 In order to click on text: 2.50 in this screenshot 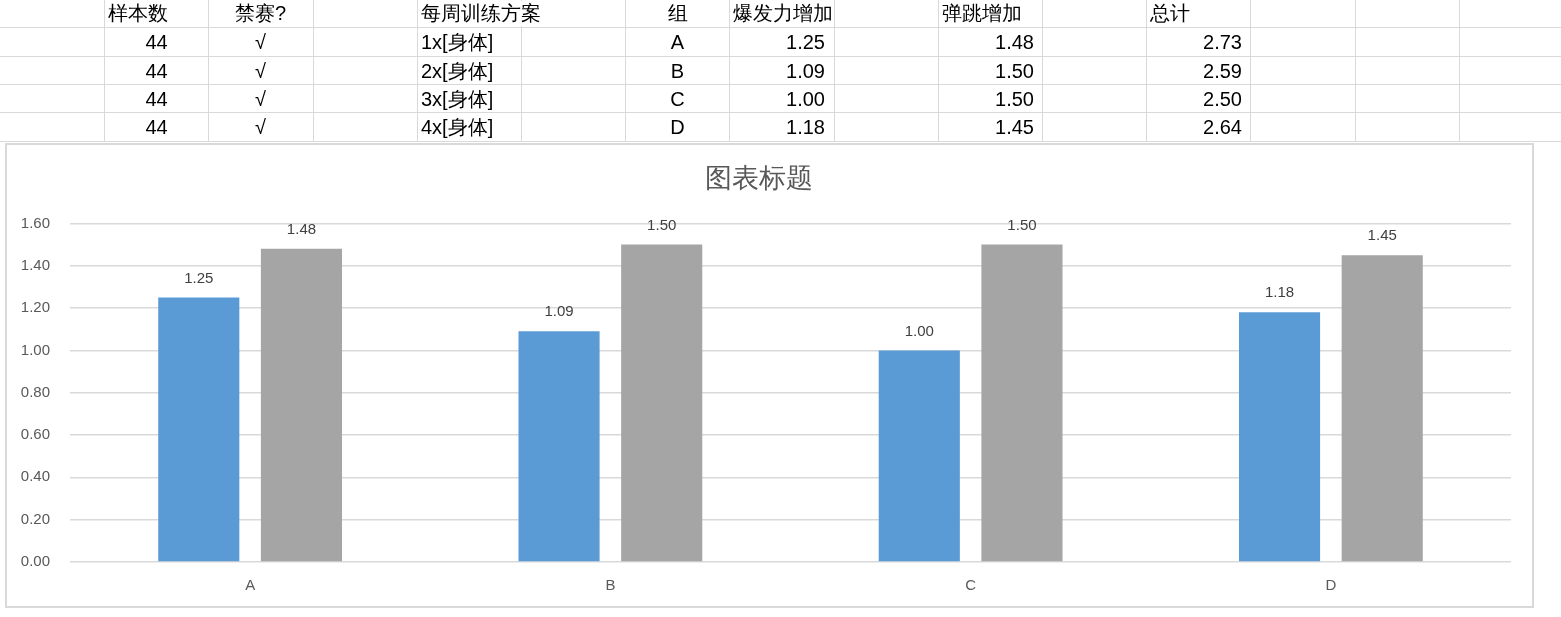, I will do `click(1222, 99)`.